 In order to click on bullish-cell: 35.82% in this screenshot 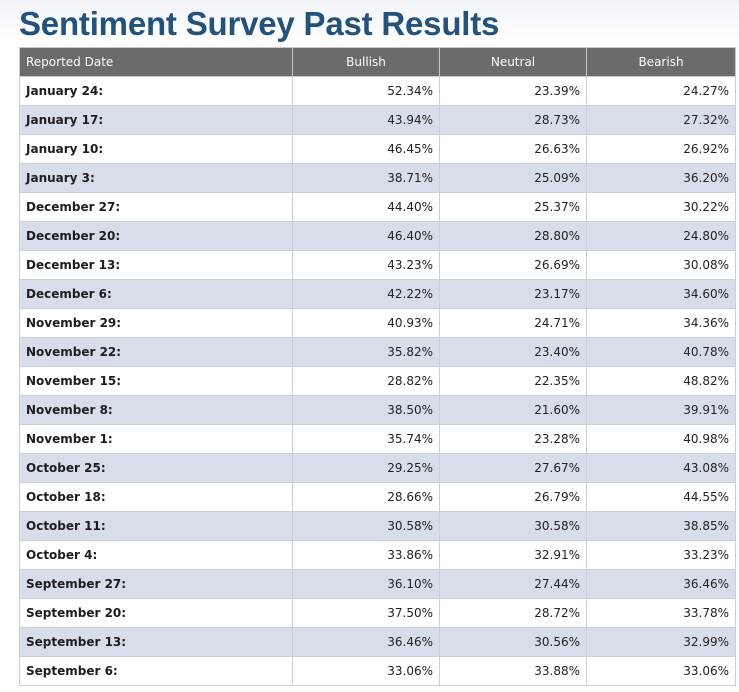, I will do `click(366, 352)`.